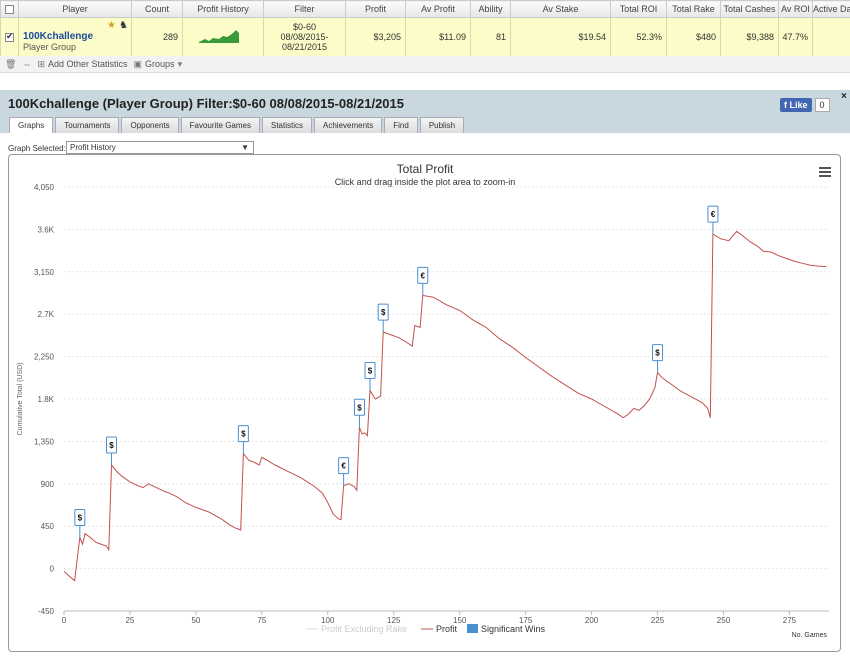 Image resolution: width=850 pixels, height=656 pixels. Describe the element at coordinates (46, 314) in the screenshot. I see `y-tick-label: 2.7K` at that location.